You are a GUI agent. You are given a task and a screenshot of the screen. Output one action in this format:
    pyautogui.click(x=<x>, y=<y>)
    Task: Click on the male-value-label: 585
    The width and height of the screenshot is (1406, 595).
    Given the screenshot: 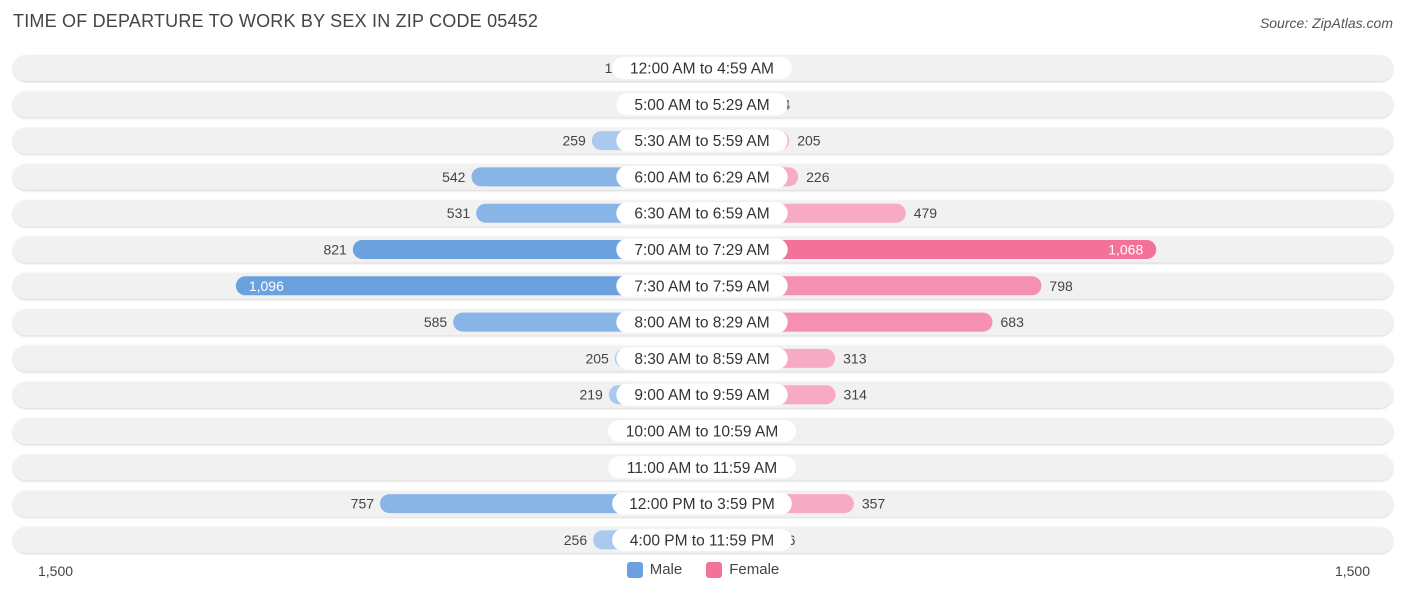 What is the action you would take?
    pyautogui.click(x=436, y=322)
    